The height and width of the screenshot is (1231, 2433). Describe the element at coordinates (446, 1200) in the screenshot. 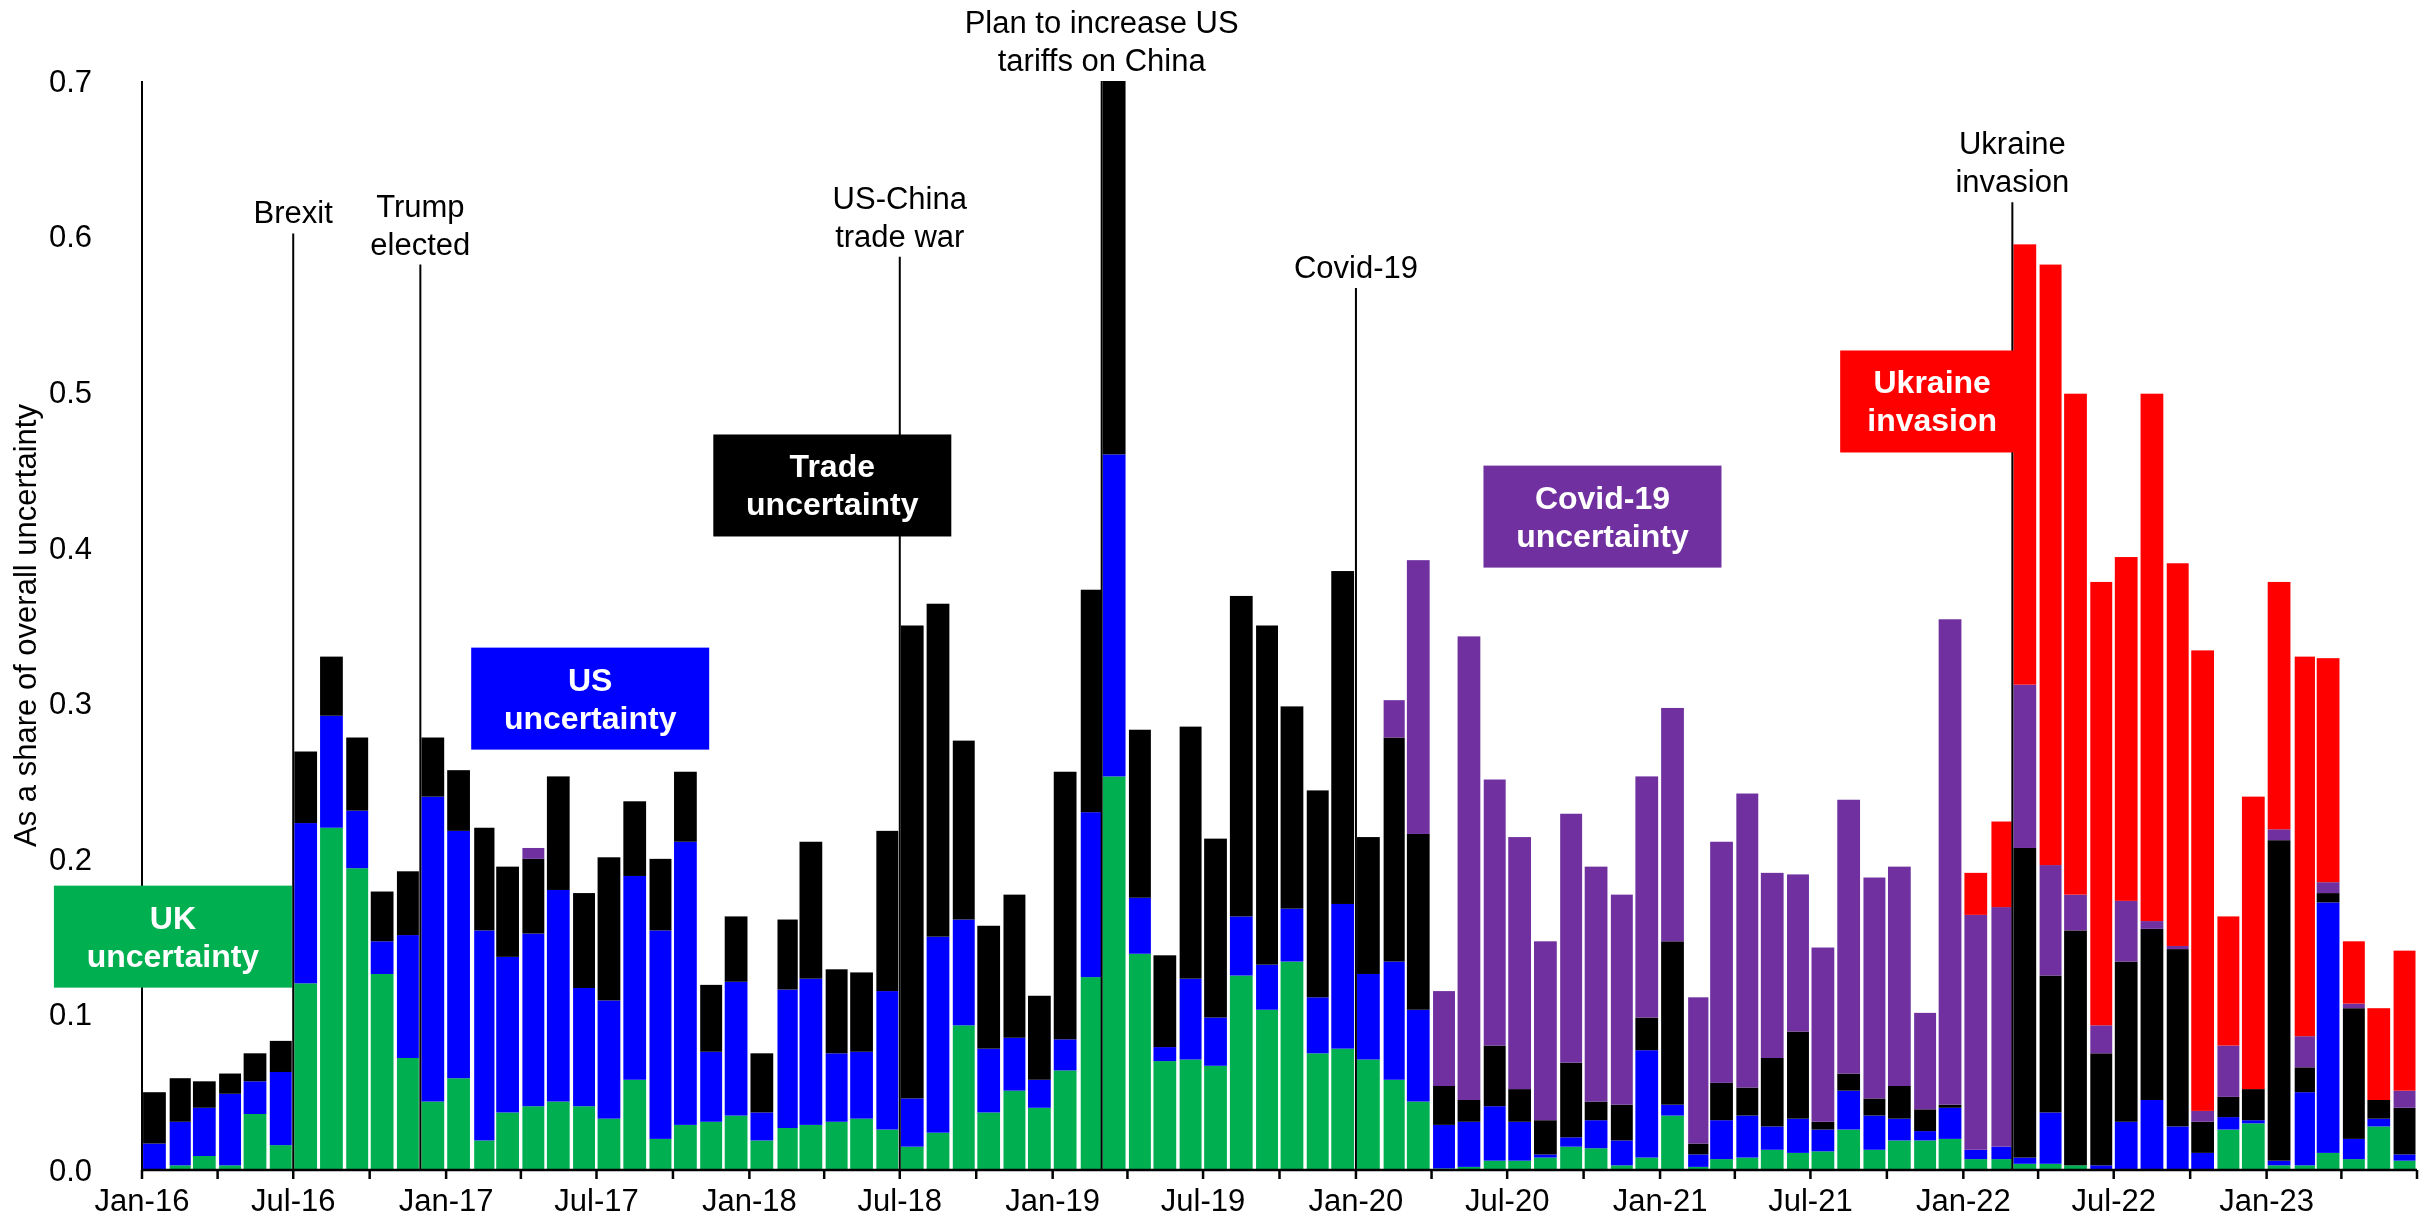

I see `x-tick-label: Jan-17` at that location.